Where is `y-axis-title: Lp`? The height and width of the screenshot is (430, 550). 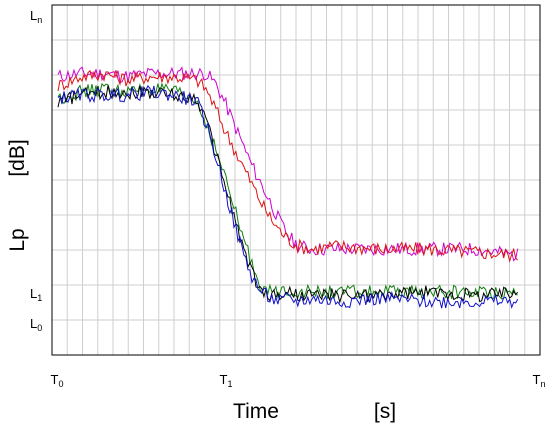
y-axis-title: Lp is located at coordinates (17, 239).